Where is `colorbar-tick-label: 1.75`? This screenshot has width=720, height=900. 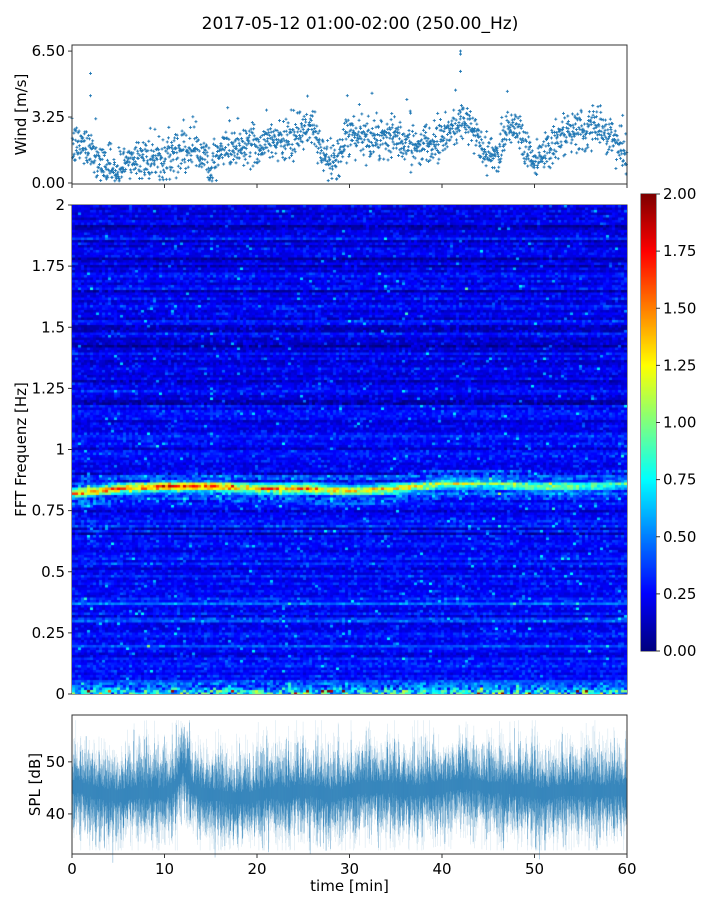 colorbar-tick-label: 1.75 is located at coordinates (679, 251).